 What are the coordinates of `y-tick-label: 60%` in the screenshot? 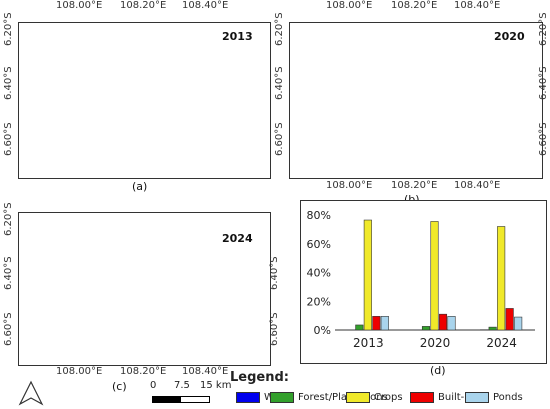 It's located at (319, 244).